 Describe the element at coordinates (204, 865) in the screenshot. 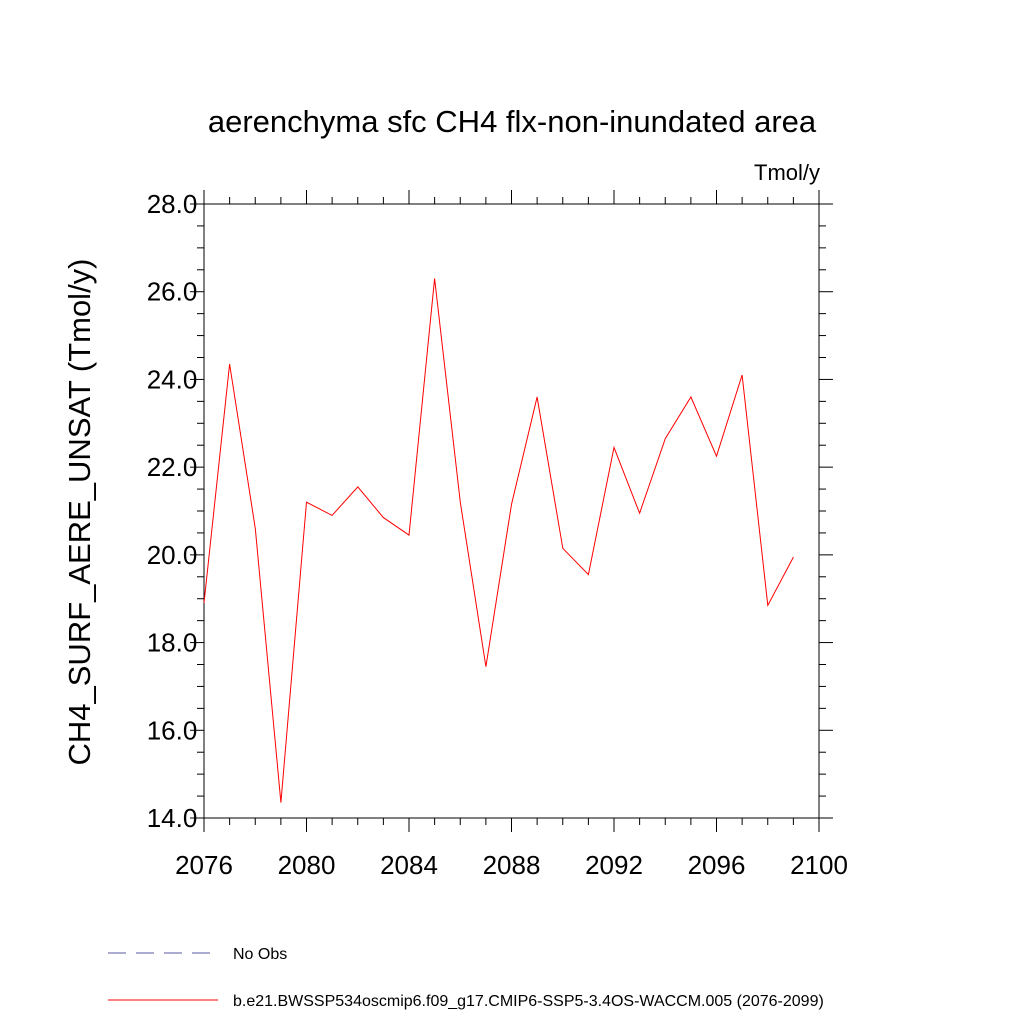

I see `x-tick-label: 2076` at that location.